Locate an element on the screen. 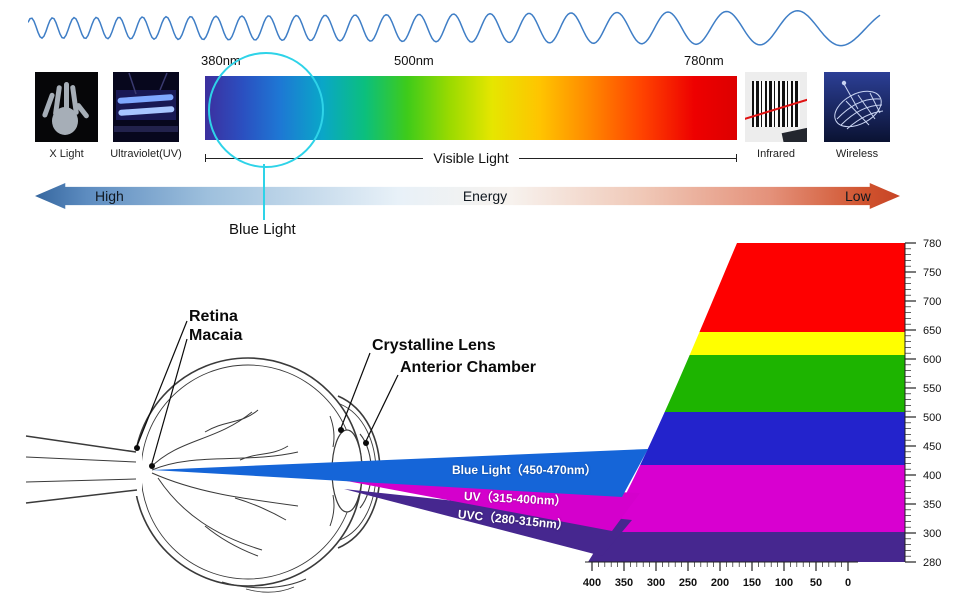 Image resolution: width=970 pixels, height=600 pixels. visible-light-axis: Visible Light is located at coordinates (471, 158).